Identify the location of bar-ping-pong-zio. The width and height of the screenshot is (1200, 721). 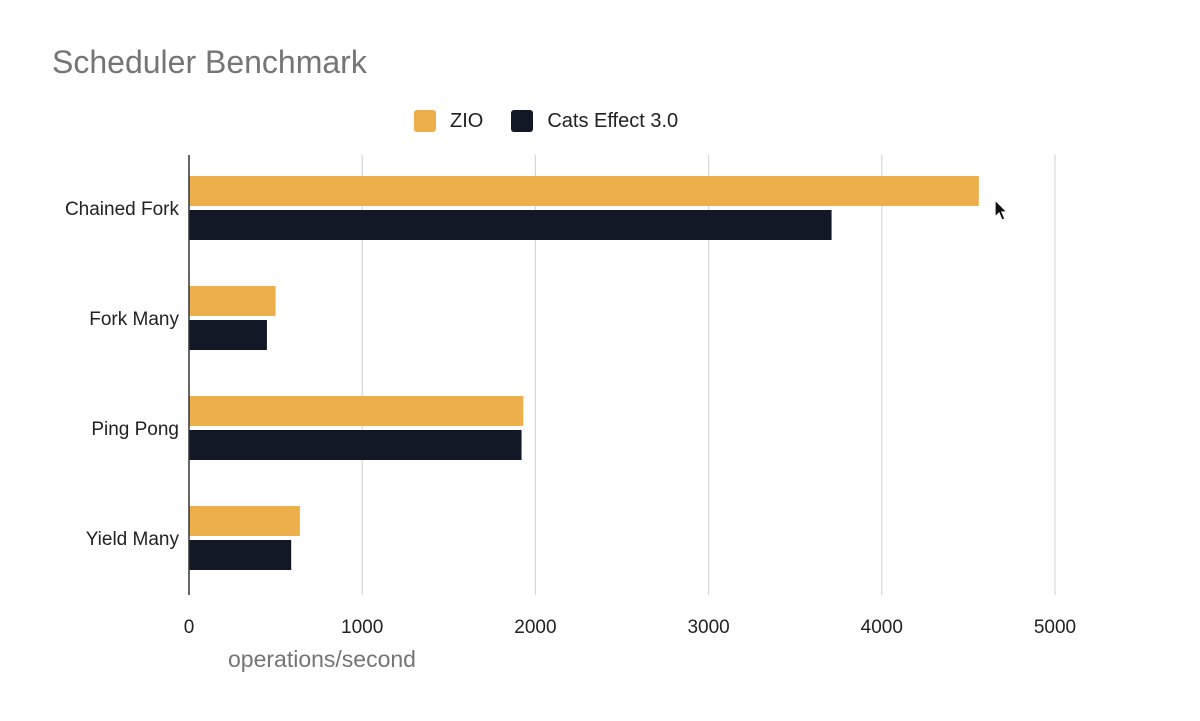
(356, 411).